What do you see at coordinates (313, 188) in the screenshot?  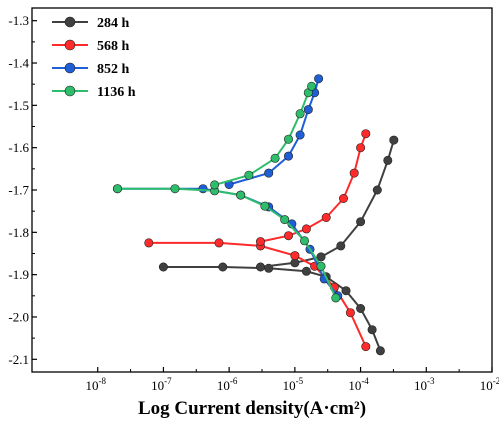 I see `series-568-h-anodic-line` at bounding box center [313, 188].